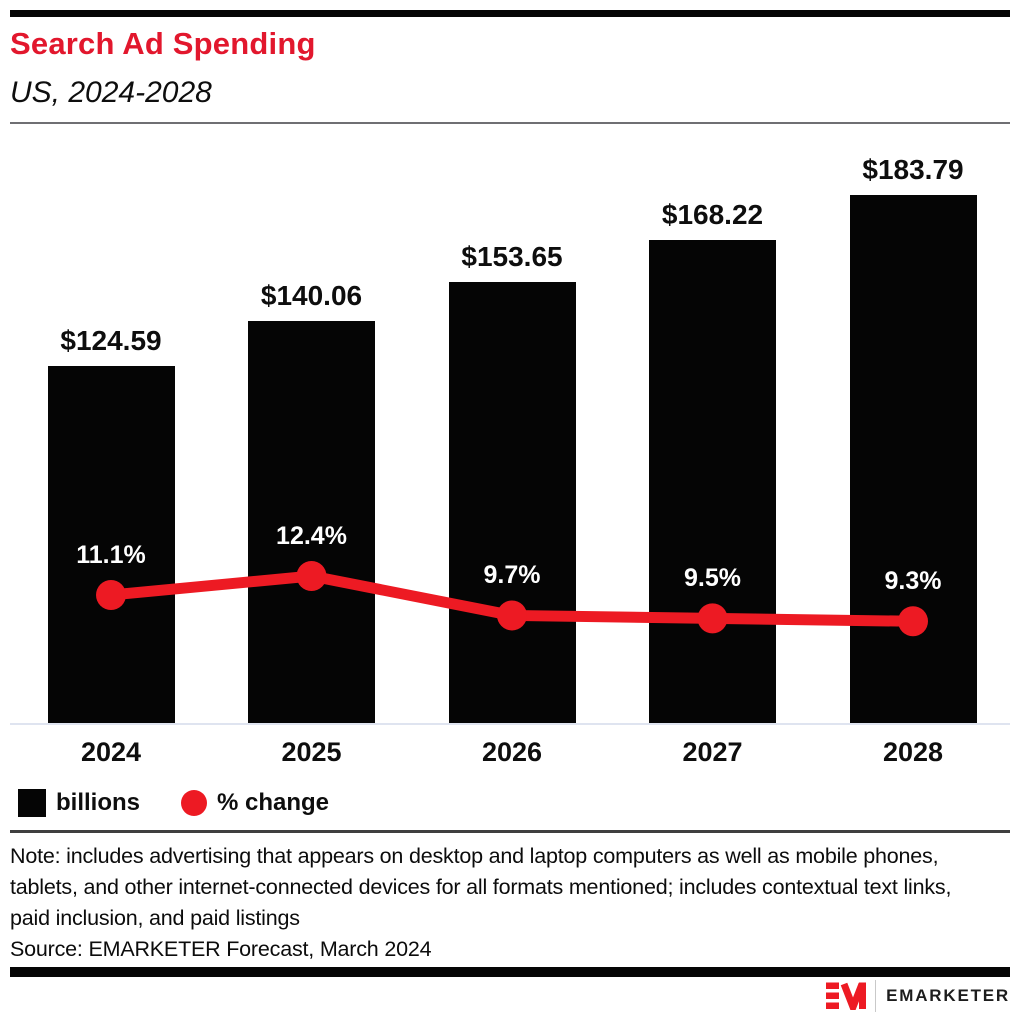 This screenshot has width=1020, height=1016. Describe the element at coordinates (512, 503) in the screenshot. I see `bar-2026` at that location.